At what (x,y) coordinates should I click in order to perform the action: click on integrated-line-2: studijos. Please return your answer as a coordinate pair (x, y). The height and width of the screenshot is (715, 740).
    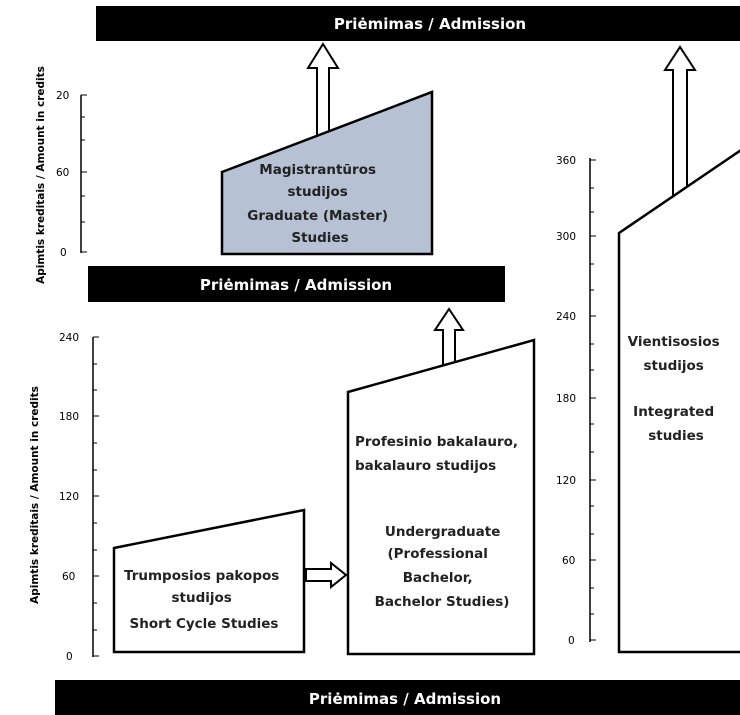
    Looking at the image, I should click on (673, 366).